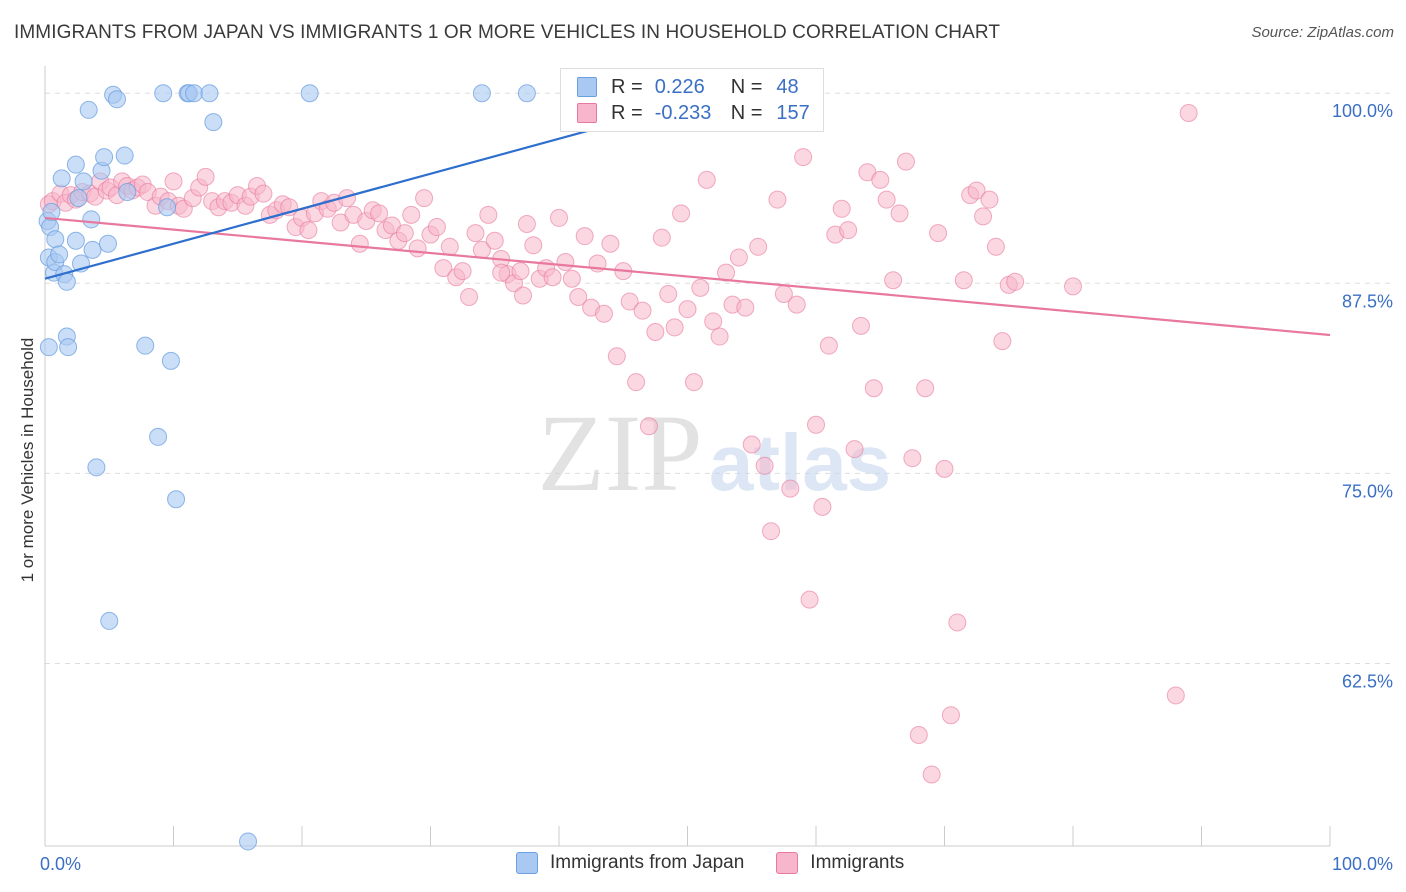 Image resolution: width=1406 pixels, height=892 pixels. I want to click on legend-item-japan: Immigrants from Japan, so click(630, 863).